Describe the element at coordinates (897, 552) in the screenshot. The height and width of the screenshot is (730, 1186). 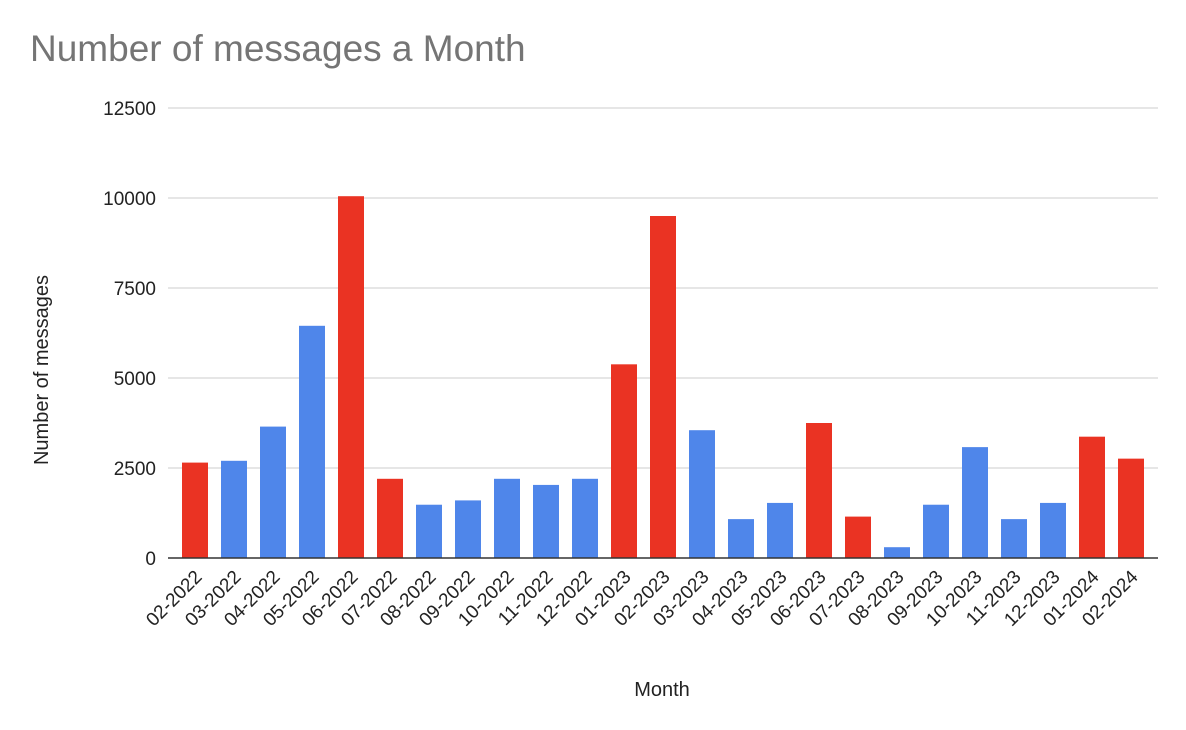
I see `bar-08-2023` at that location.